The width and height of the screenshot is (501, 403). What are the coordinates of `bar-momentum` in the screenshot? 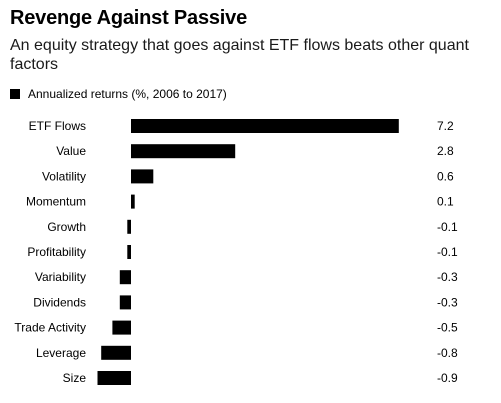 It's located at (133, 201).